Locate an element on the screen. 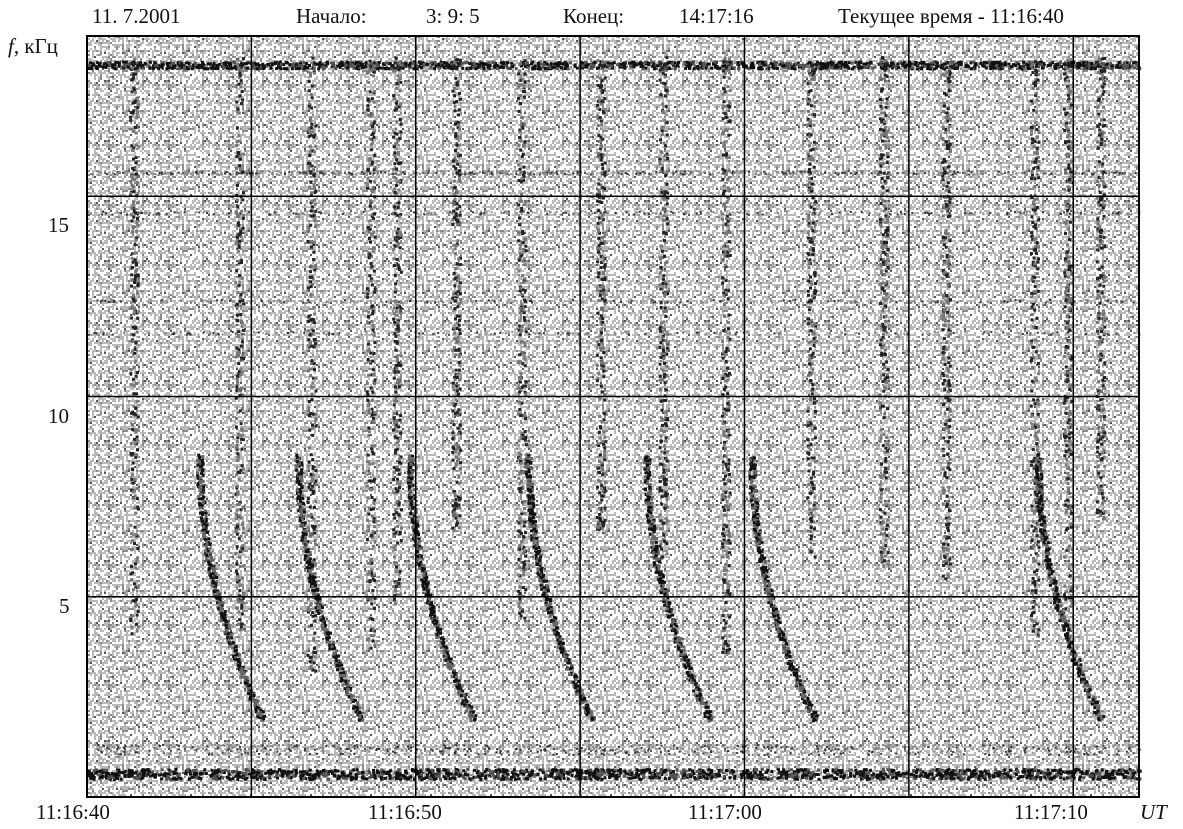 The height and width of the screenshot is (829, 1183). end-value: 14:17:16 is located at coordinates (716, 16).